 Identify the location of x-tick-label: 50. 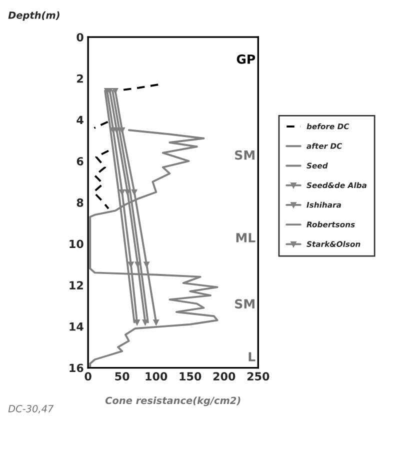
(122, 376).